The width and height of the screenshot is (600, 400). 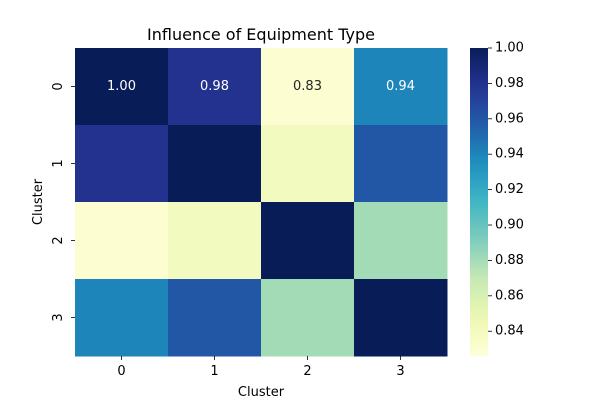 I want to click on heatmap-cell-labels: 1.00 0.98 0.83 0.94, so click(x=261, y=86).